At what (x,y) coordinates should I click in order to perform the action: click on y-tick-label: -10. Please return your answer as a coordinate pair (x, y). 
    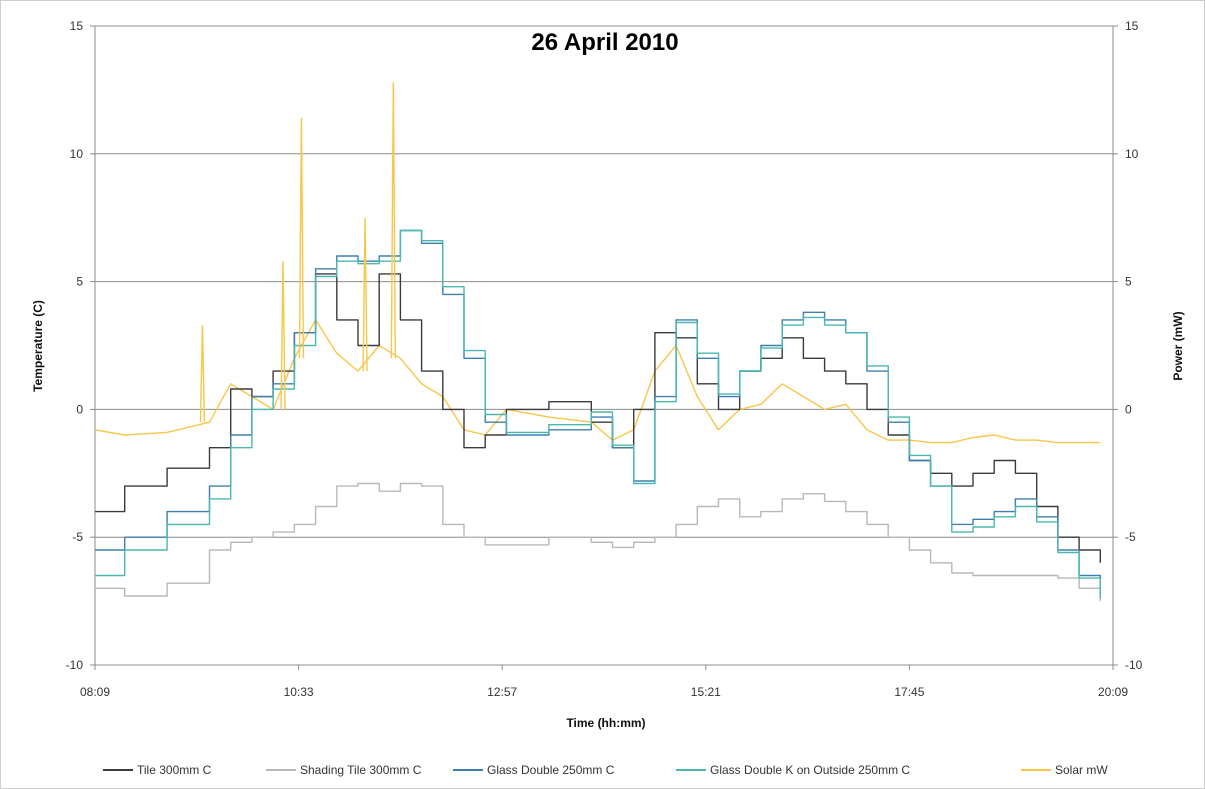
    Looking at the image, I should click on (75, 665).